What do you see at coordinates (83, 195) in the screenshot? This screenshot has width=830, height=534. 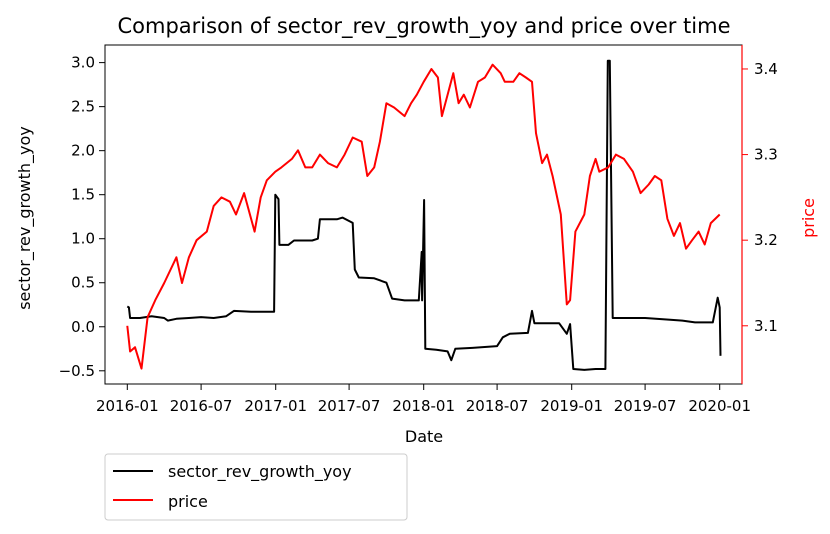 I see `y-left-tick-label: 1.5` at bounding box center [83, 195].